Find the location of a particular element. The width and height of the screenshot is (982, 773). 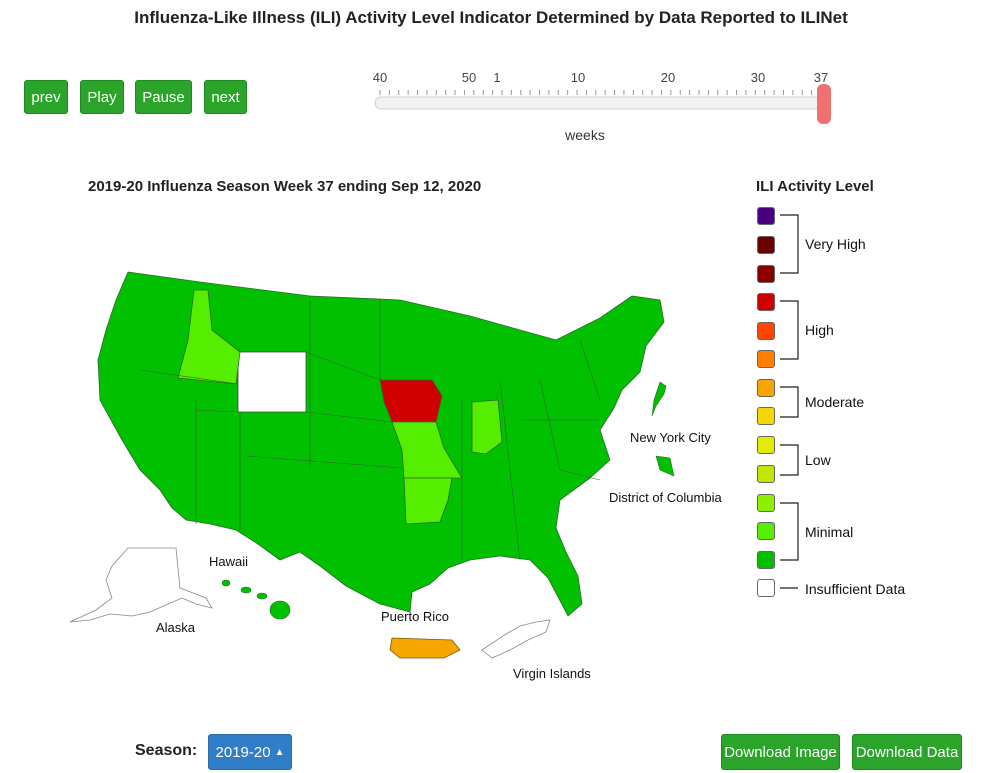

state-idaho is located at coordinates (209, 337).